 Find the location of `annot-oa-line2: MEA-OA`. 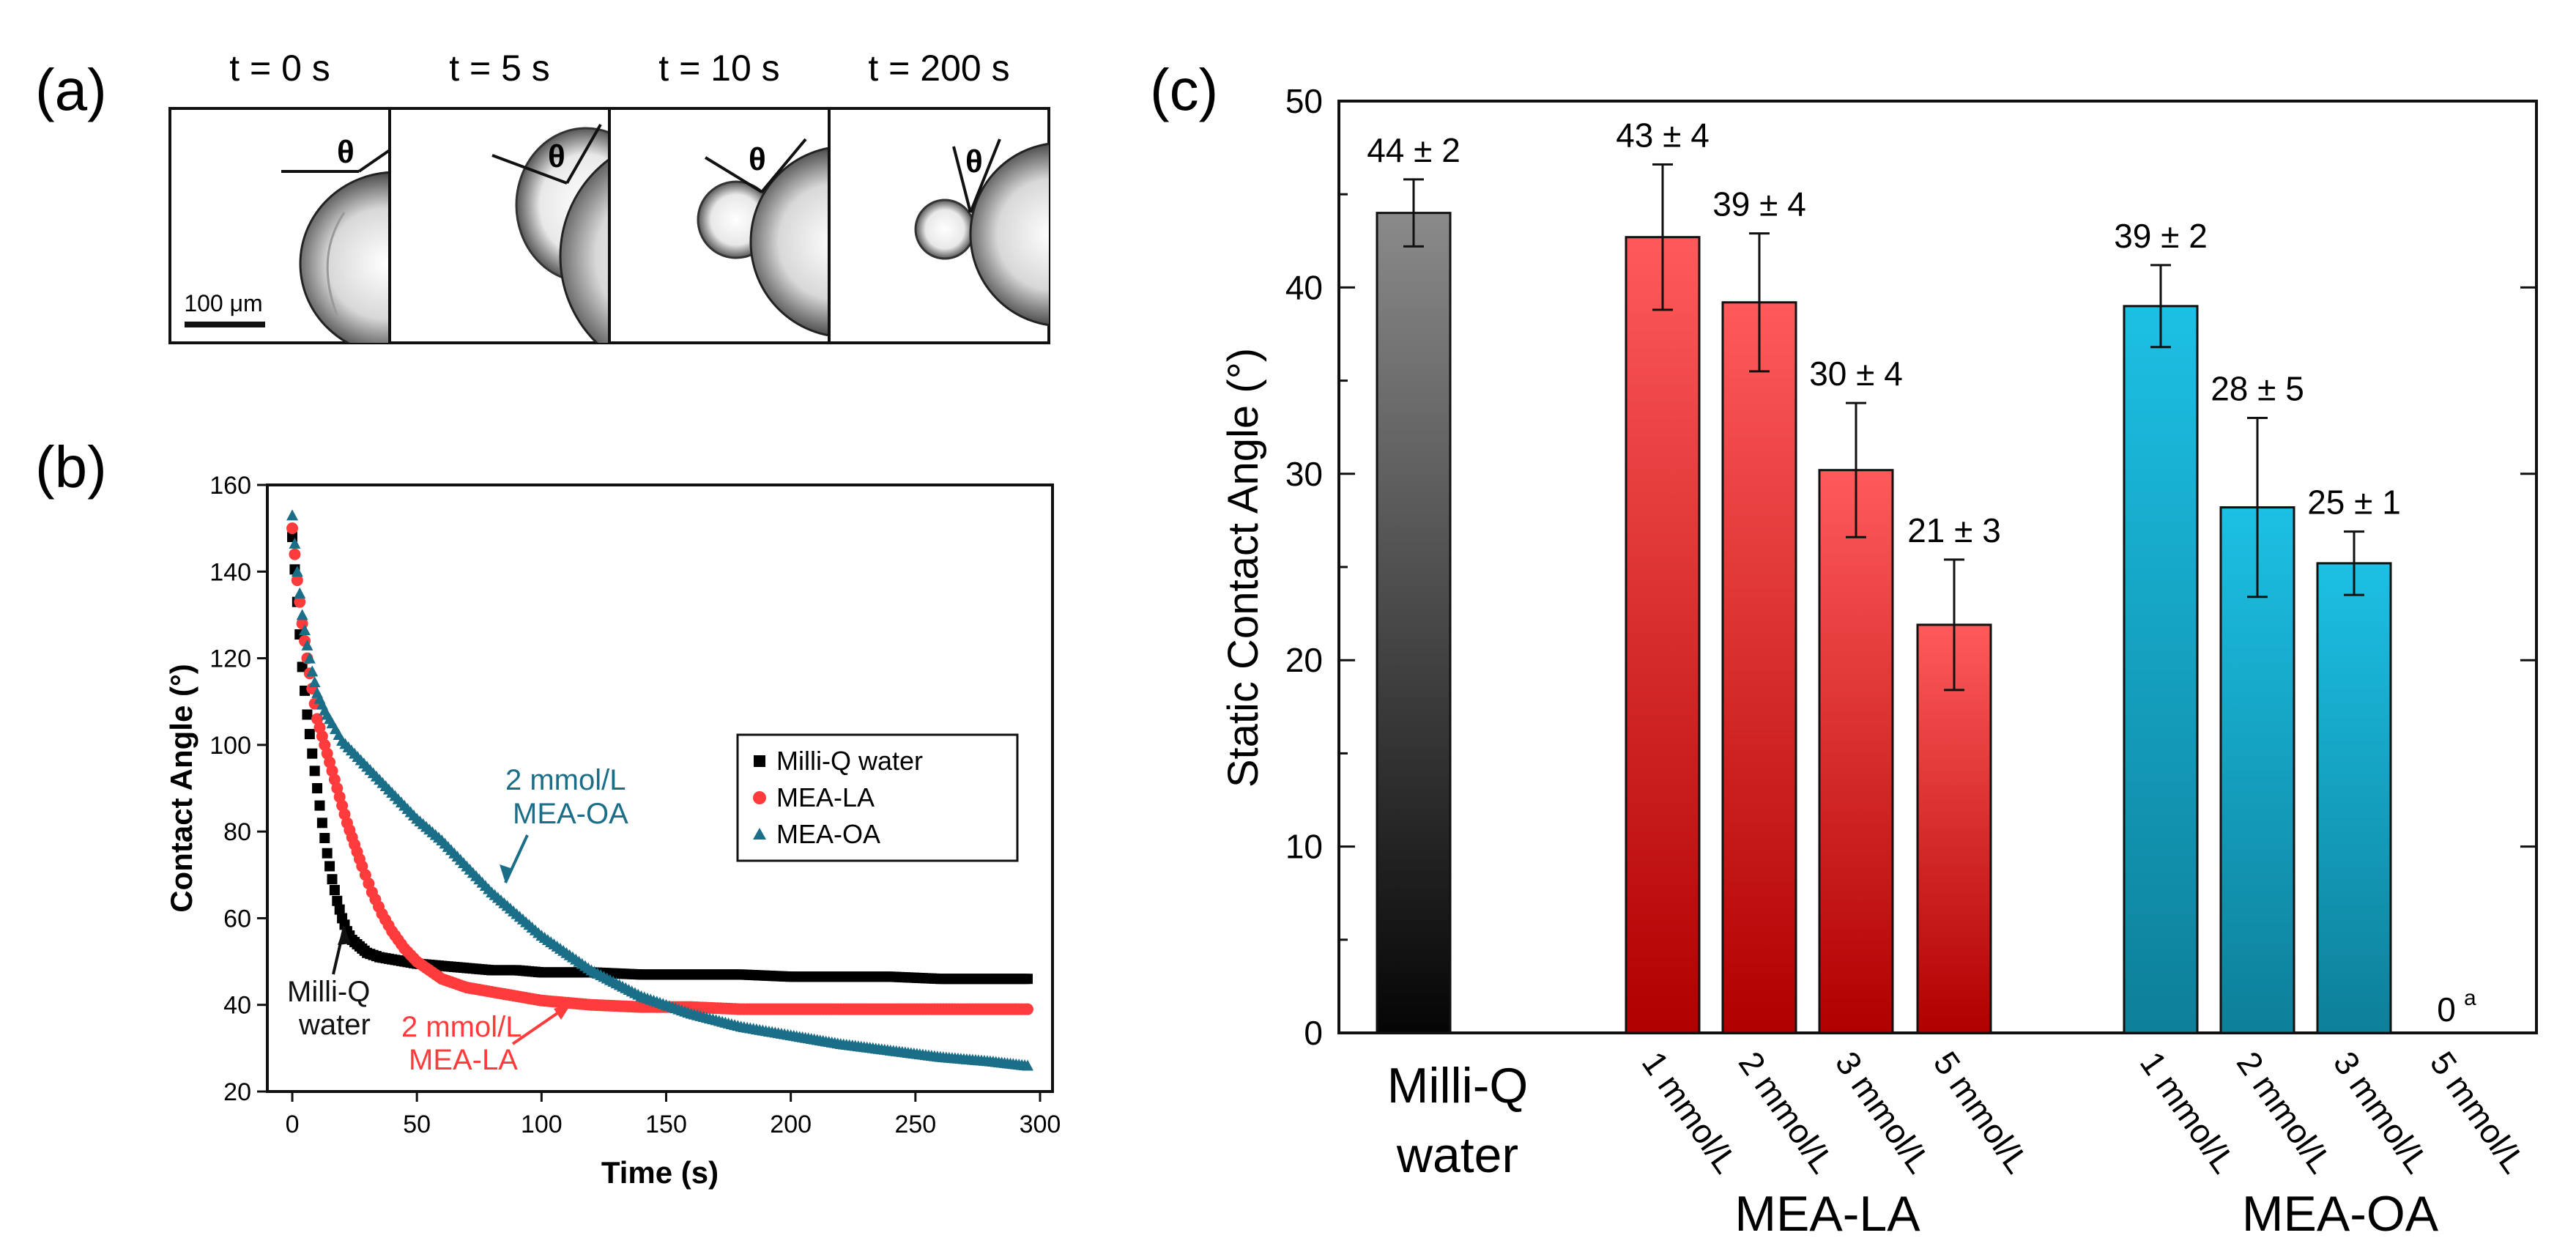

annot-oa-line2: MEA-OA is located at coordinates (570, 814).